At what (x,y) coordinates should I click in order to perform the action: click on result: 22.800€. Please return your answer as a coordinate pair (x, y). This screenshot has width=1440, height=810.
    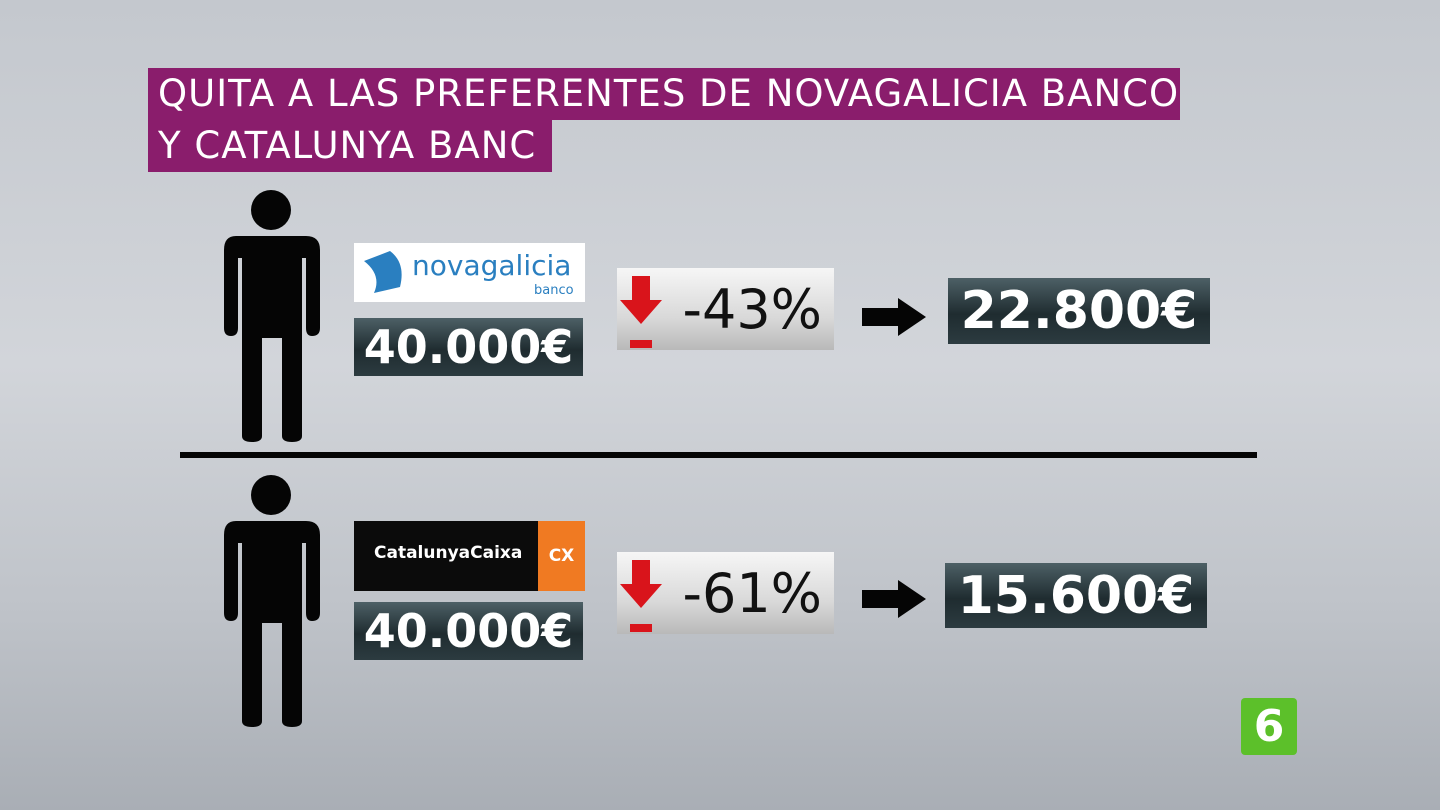
    Looking at the image, I should click on (1079, 311).